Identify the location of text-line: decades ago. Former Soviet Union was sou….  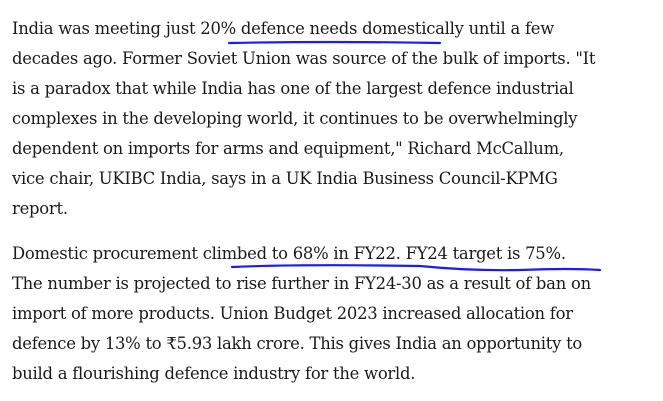
(304, 58).